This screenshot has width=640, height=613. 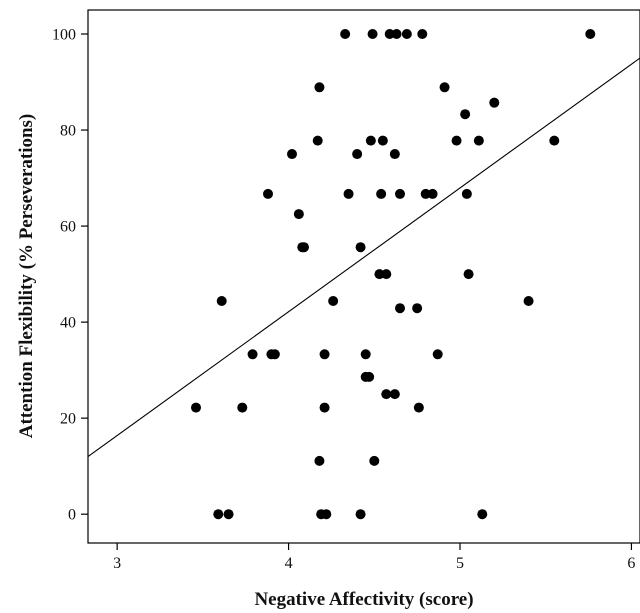 I want to click on y-tick-label: 100, so click(x=64, y=35).